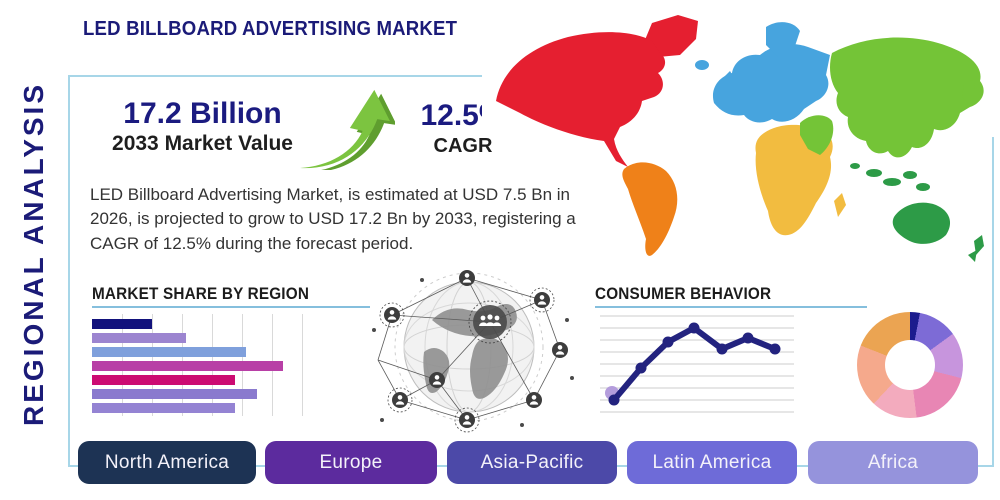  Describe the element at coordinates (167, 462) in the screenshot. I see `region-button-north-america: North America` at that location.